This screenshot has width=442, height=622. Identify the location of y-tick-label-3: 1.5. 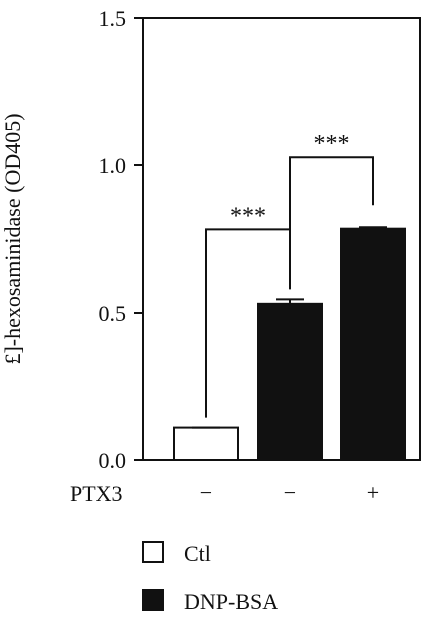
(113, 18).